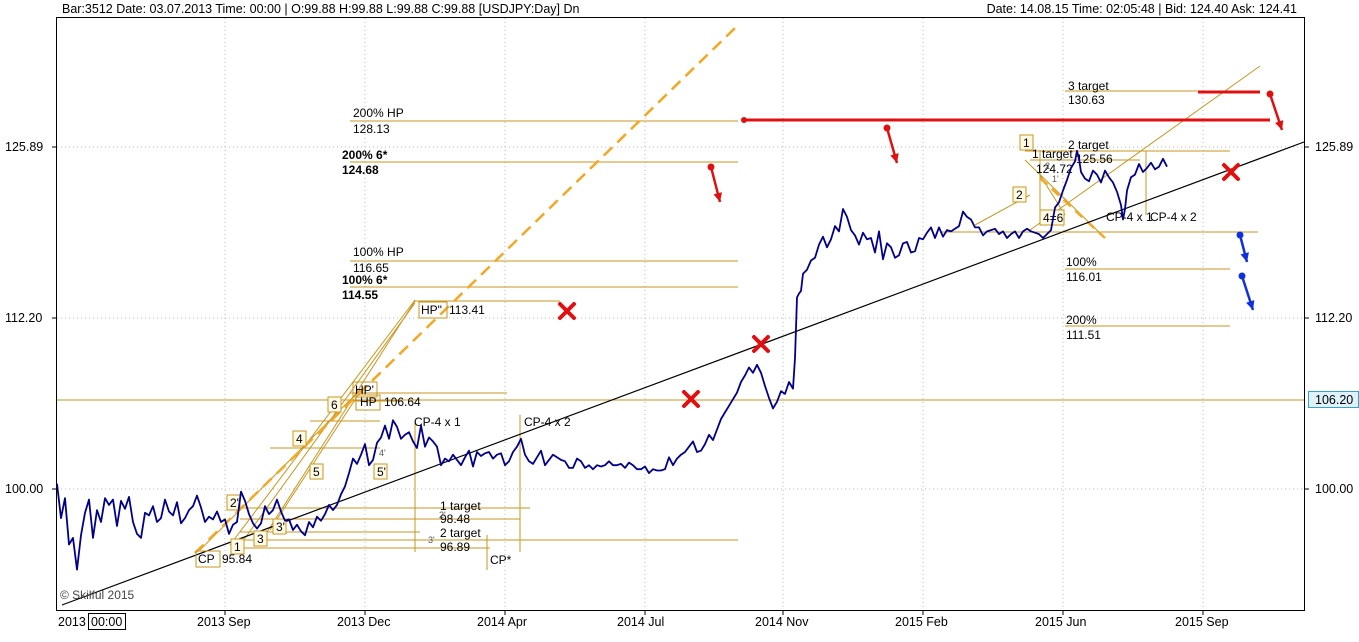 The image size is (1359, 642). I want to click on y-tick-label-right: 100.00, so click(1334, 489).